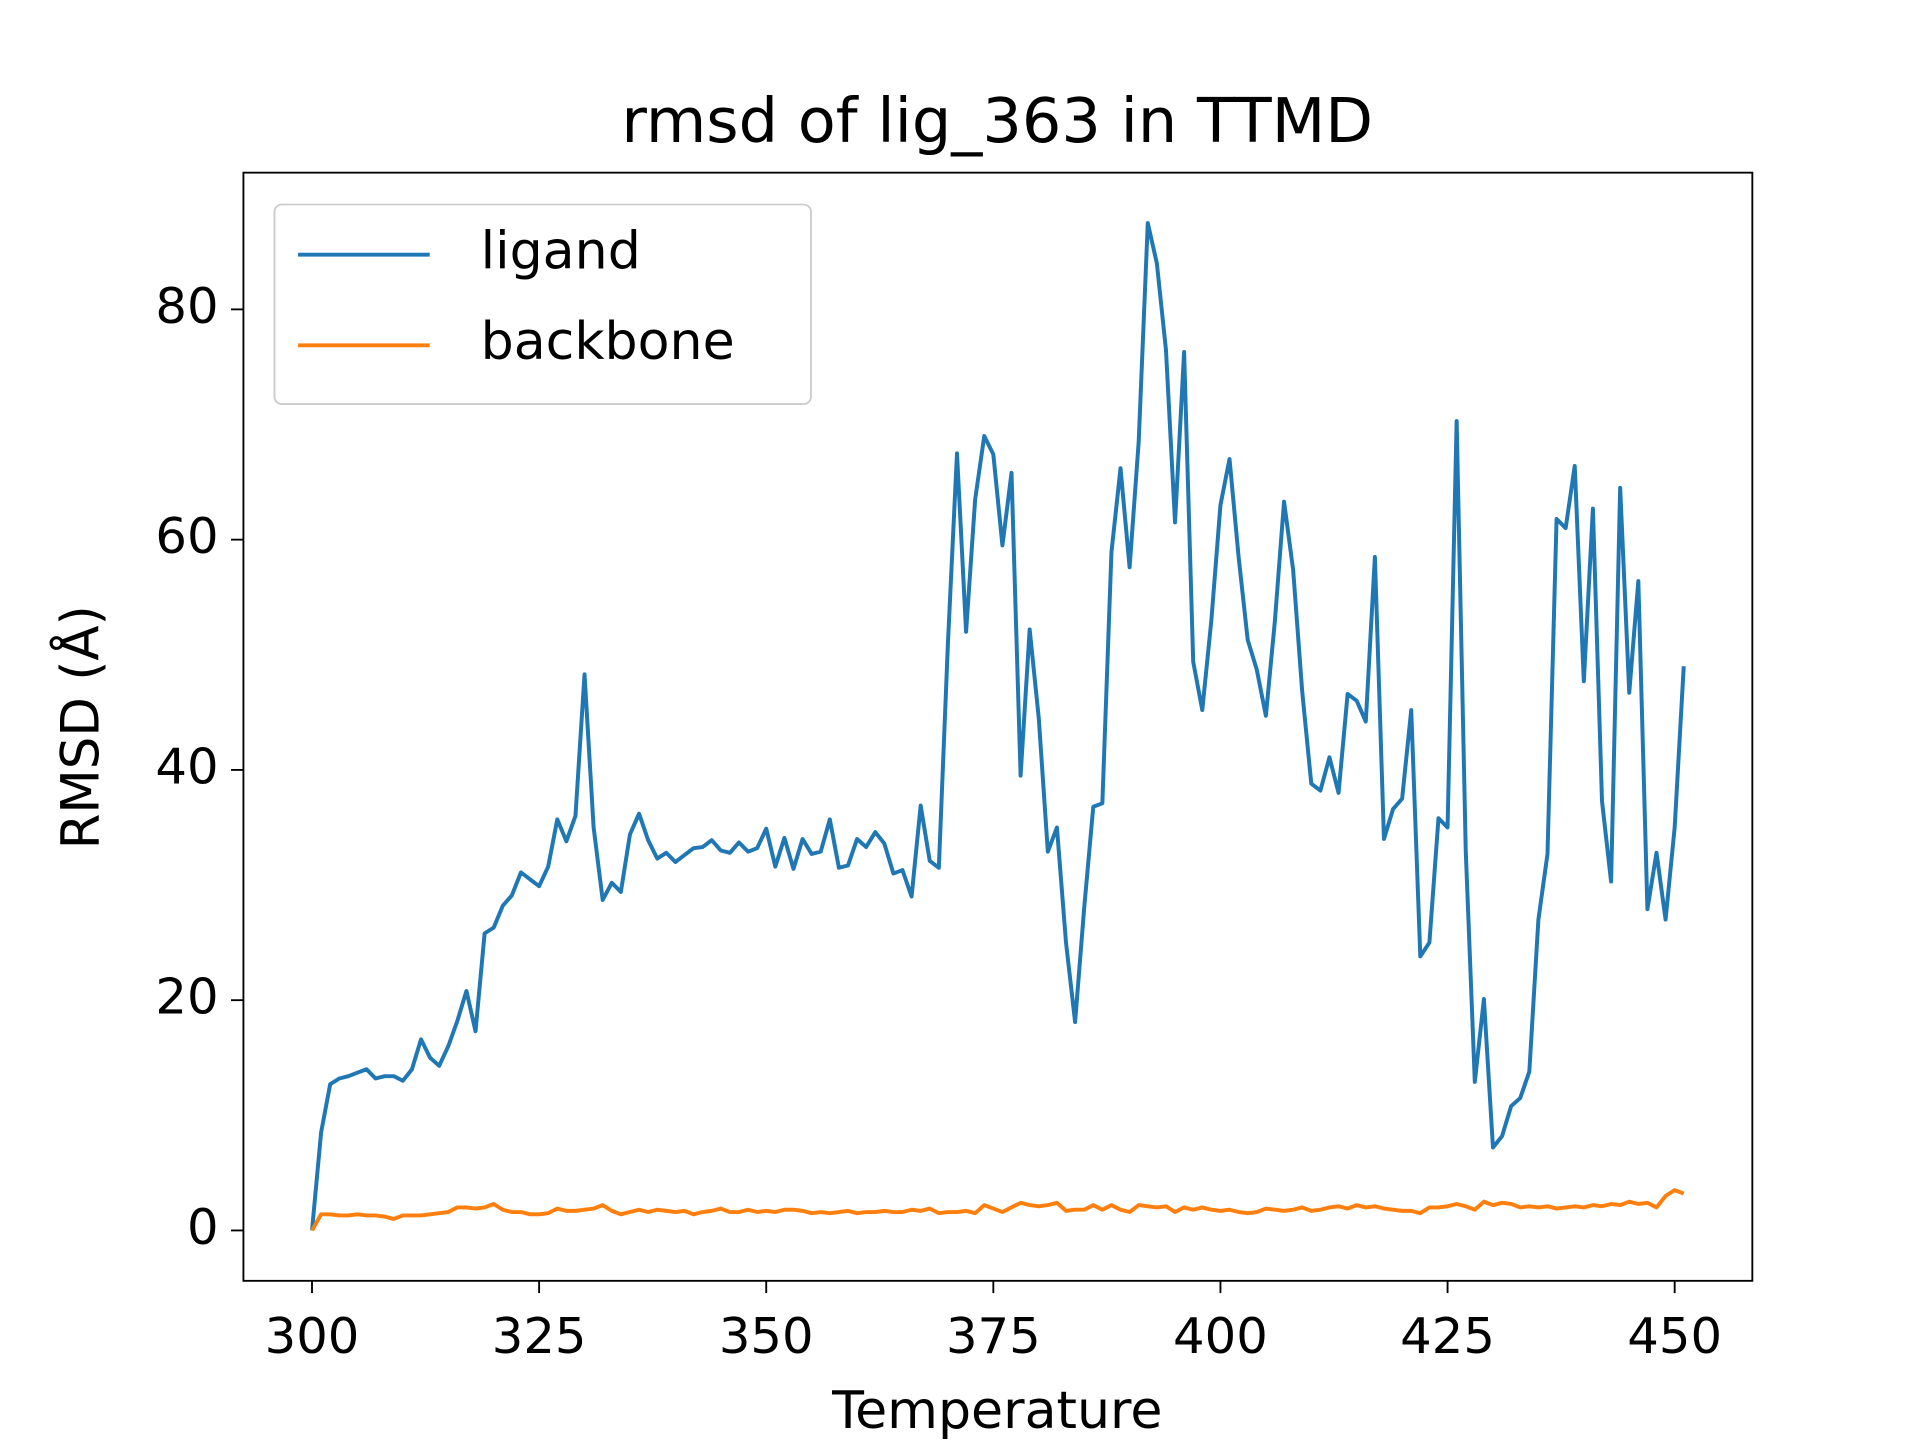  Describe the element at coordinates (1674, 1336) in the screenshot. I see `x-tick-label: 450` at that location.